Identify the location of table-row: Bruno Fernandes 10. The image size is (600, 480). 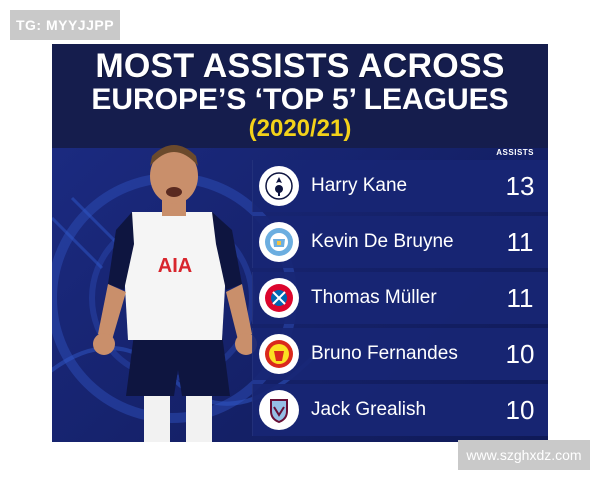
(400, 354).